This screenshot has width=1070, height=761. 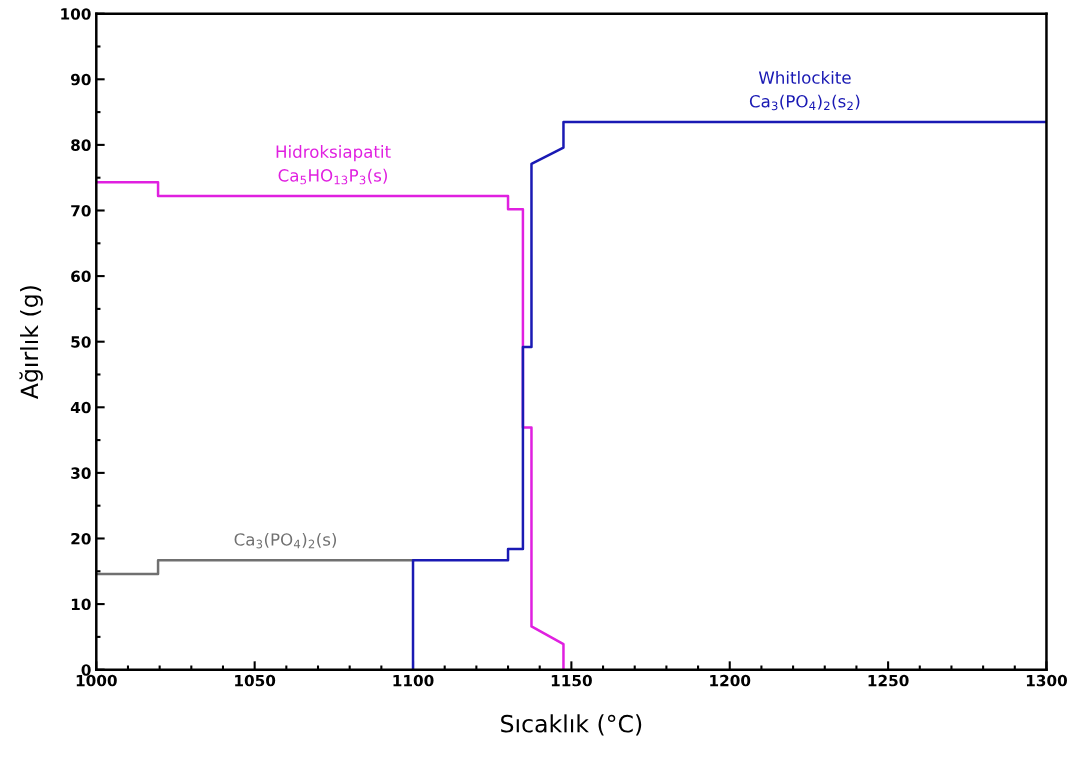 I want to click on y-tick-label: 10, so click(x=81, y=604).